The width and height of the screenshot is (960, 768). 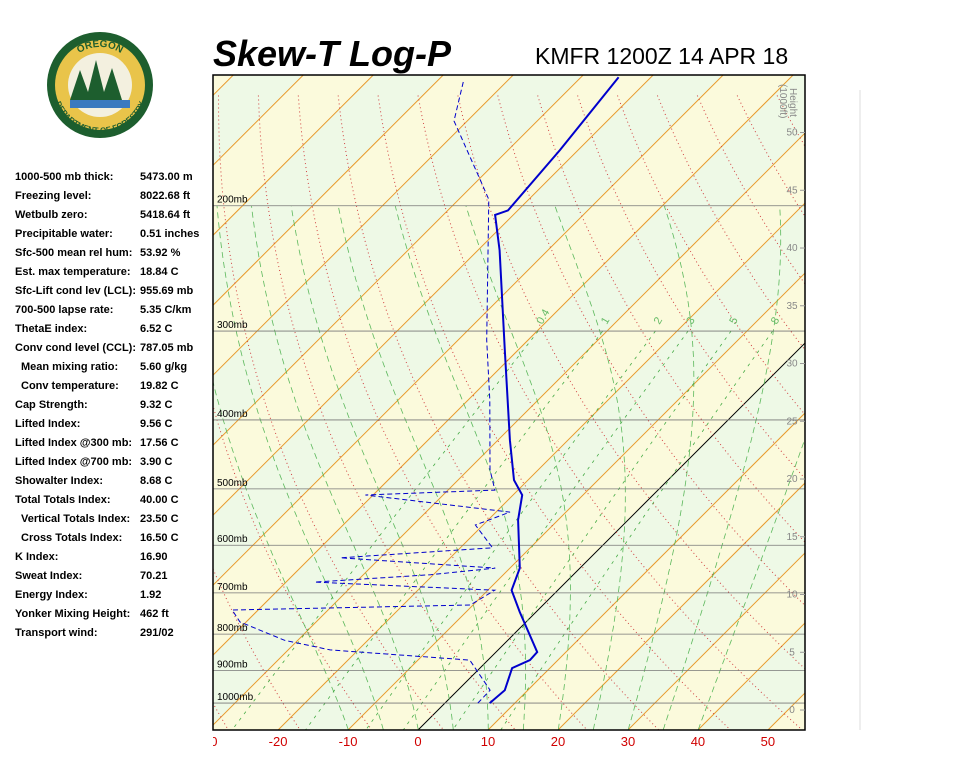 What do you see at coordinates (792, 248) in the screenshot?
I see `y2-tick-label: 40` at bounding box center [792, 248].